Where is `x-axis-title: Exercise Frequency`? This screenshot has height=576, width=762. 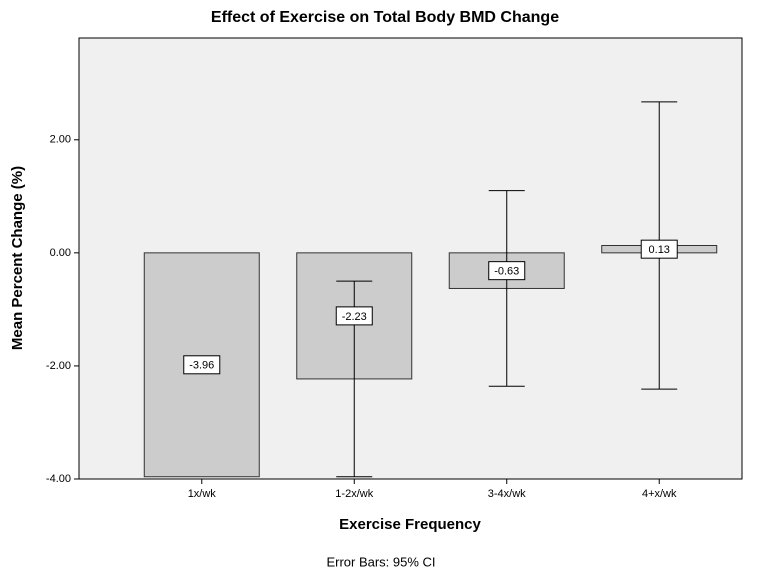
x-axis-title: Exercise Frequency is located at coordinates (410, 524).